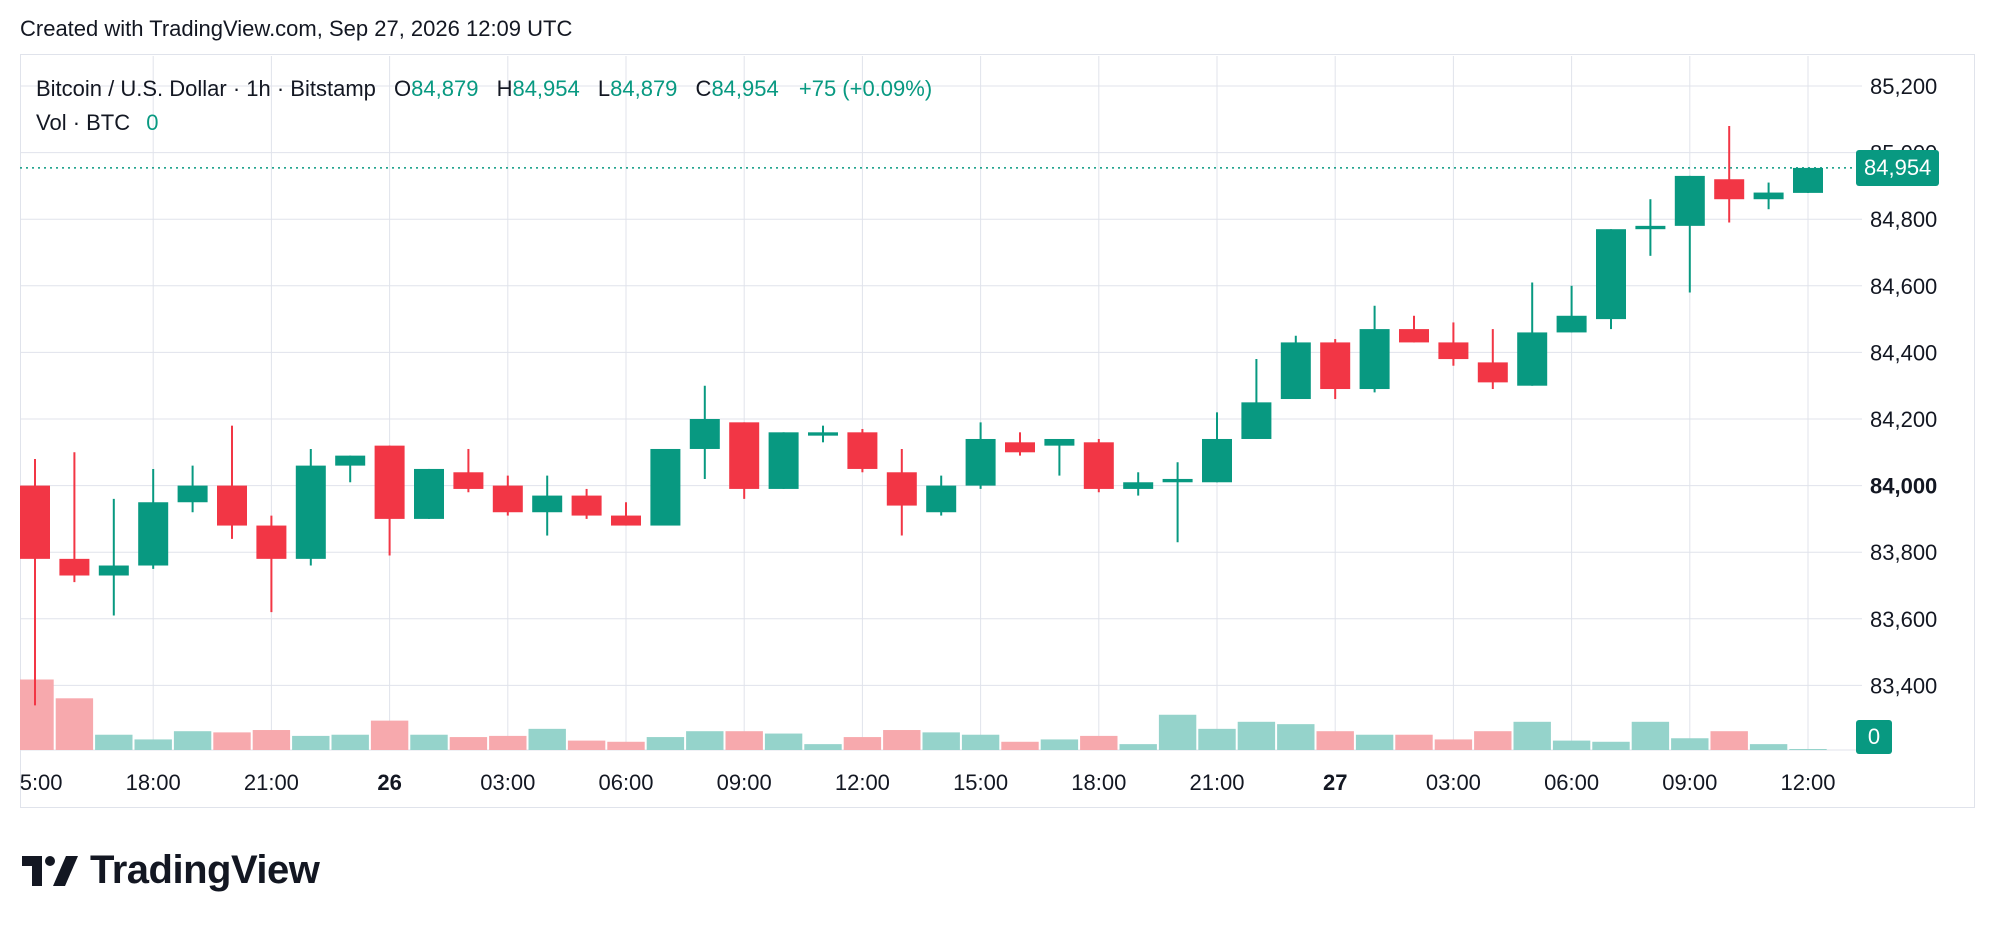 The width and height of the screenshot is (1996, 928). Describe the element at coordinates (865, 88) in the screenshot. I see `change-value: +75 (+0.09%)` at that location.